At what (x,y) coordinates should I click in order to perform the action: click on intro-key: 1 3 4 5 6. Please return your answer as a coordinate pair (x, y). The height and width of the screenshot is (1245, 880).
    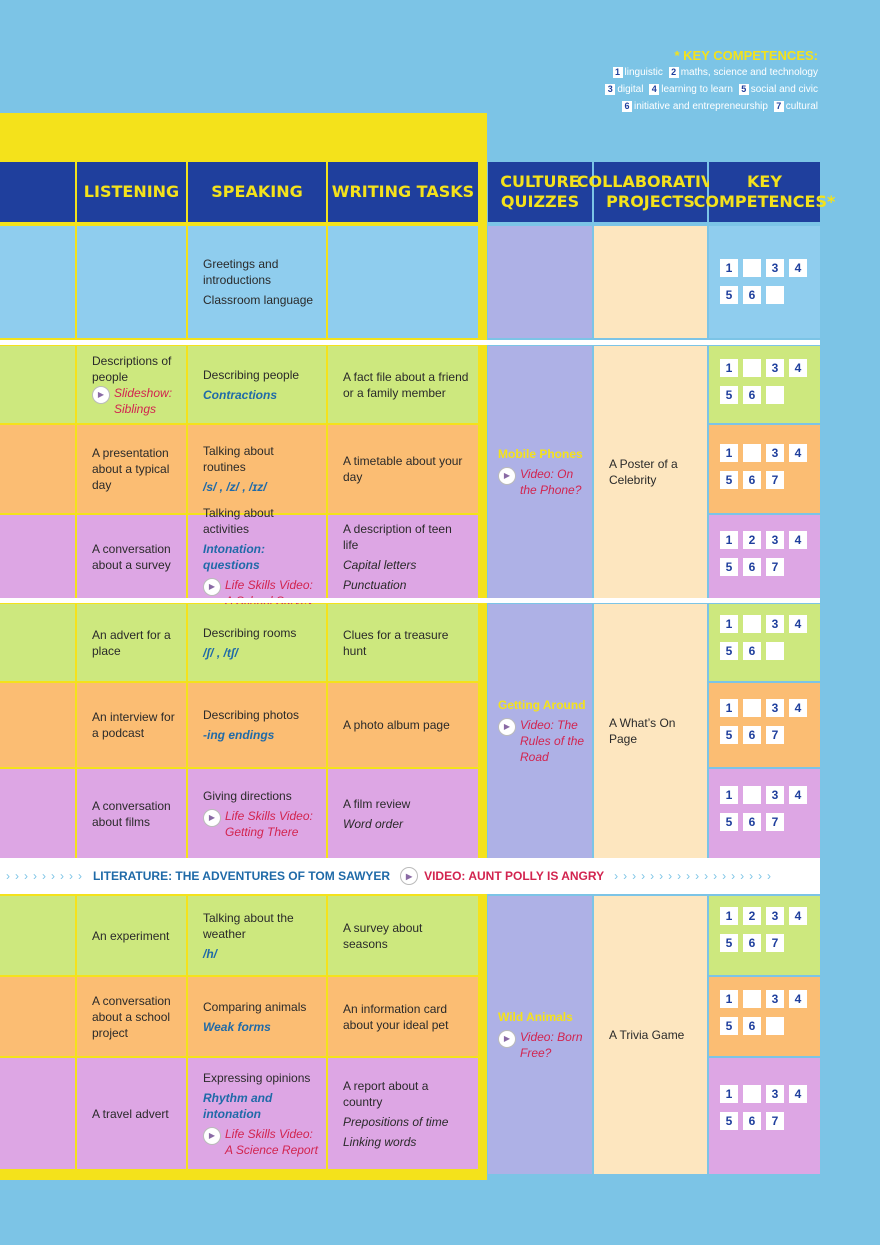
    Looking at the image, I should click on (764, 282).